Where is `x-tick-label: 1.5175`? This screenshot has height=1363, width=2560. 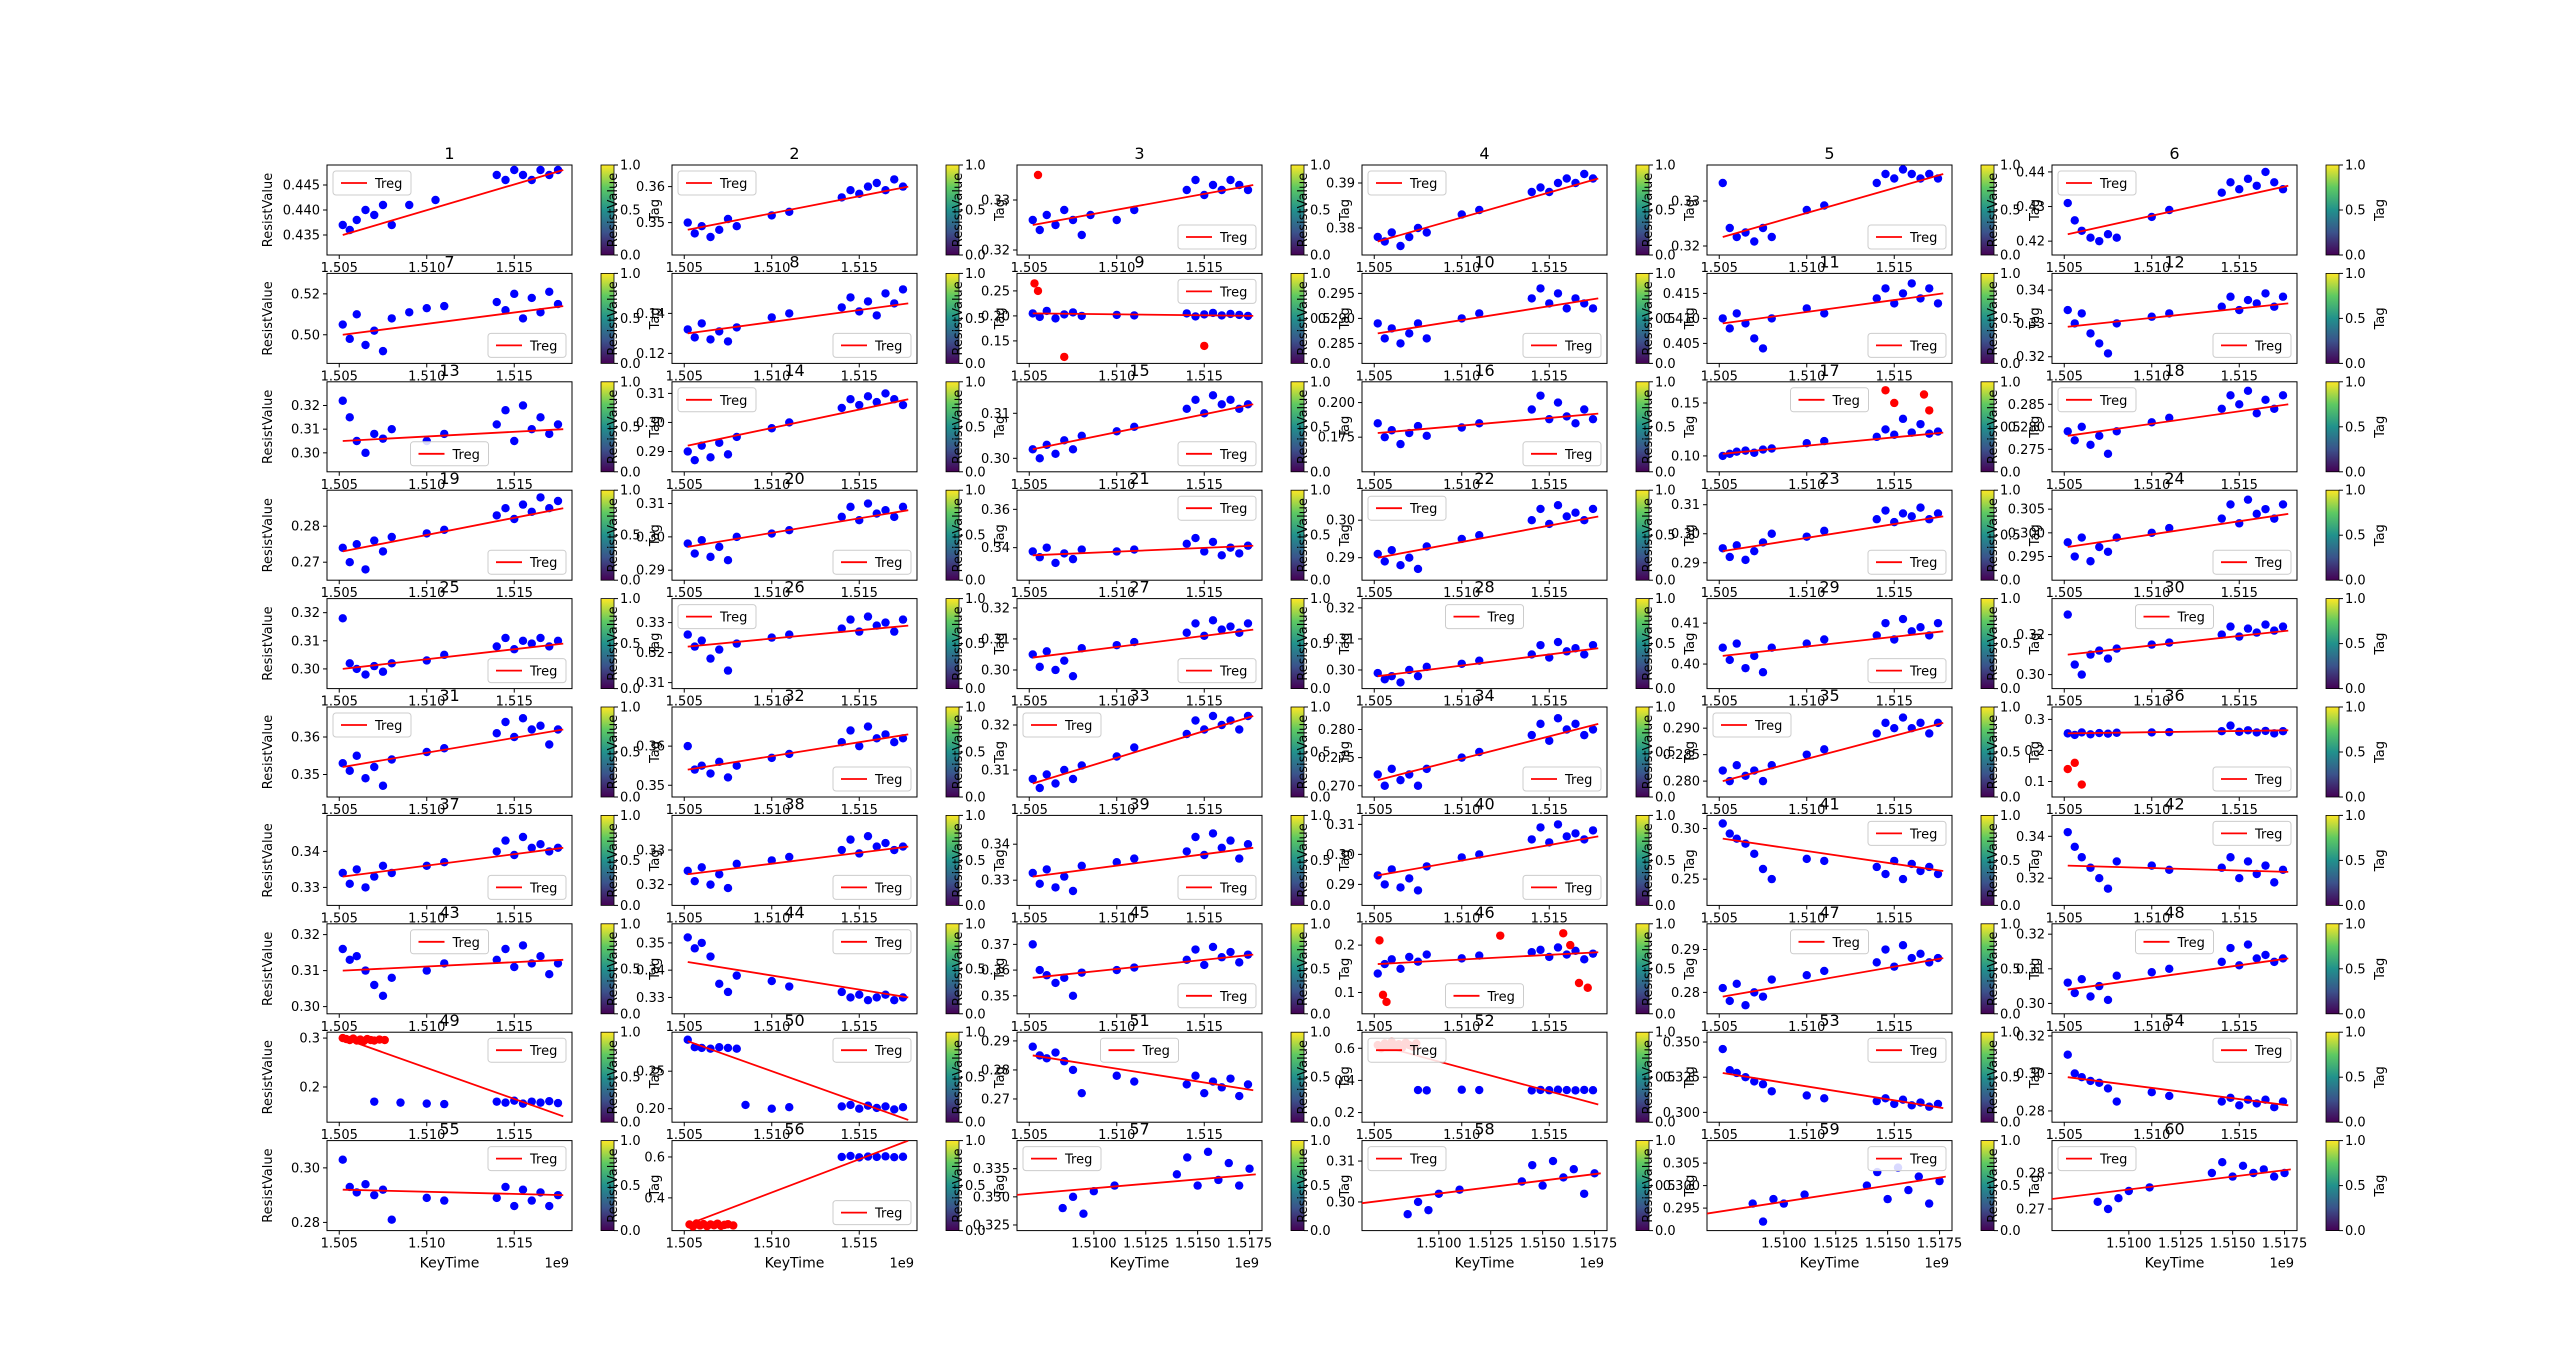 x-tick-label: 1.5175 is located at coordinates (2285, 1244).